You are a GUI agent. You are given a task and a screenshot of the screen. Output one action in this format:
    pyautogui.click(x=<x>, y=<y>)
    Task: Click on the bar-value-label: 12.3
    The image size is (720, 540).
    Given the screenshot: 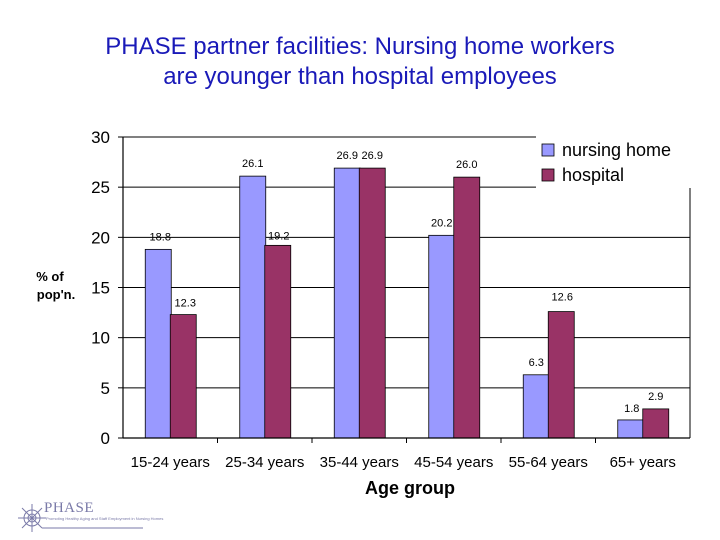 What is the action you would take?
    pyautogui.click(x=185, y=304)
    